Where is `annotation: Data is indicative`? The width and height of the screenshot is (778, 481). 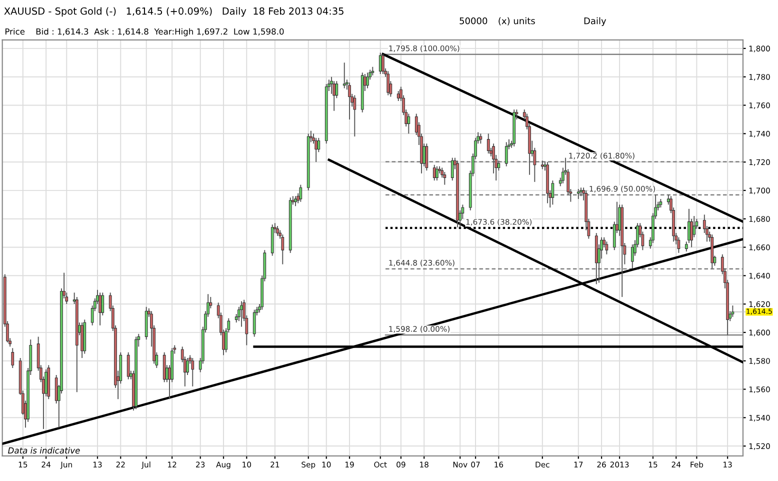 annotation: Data is indicative is located at coordinates (44, 450).